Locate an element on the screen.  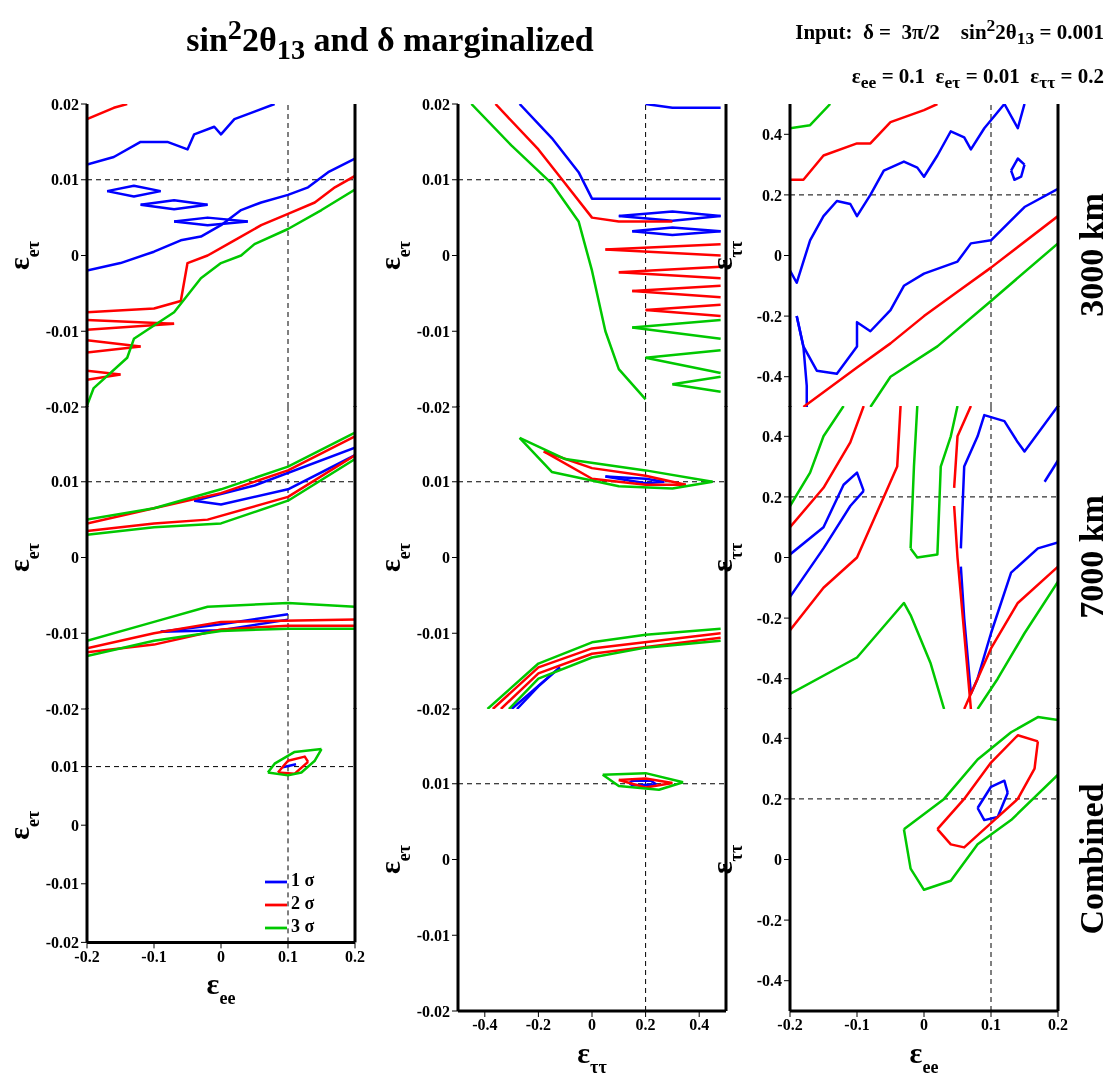
x-axis-title: ε$_{ττ}$ is located at coordinates (592, 1056).